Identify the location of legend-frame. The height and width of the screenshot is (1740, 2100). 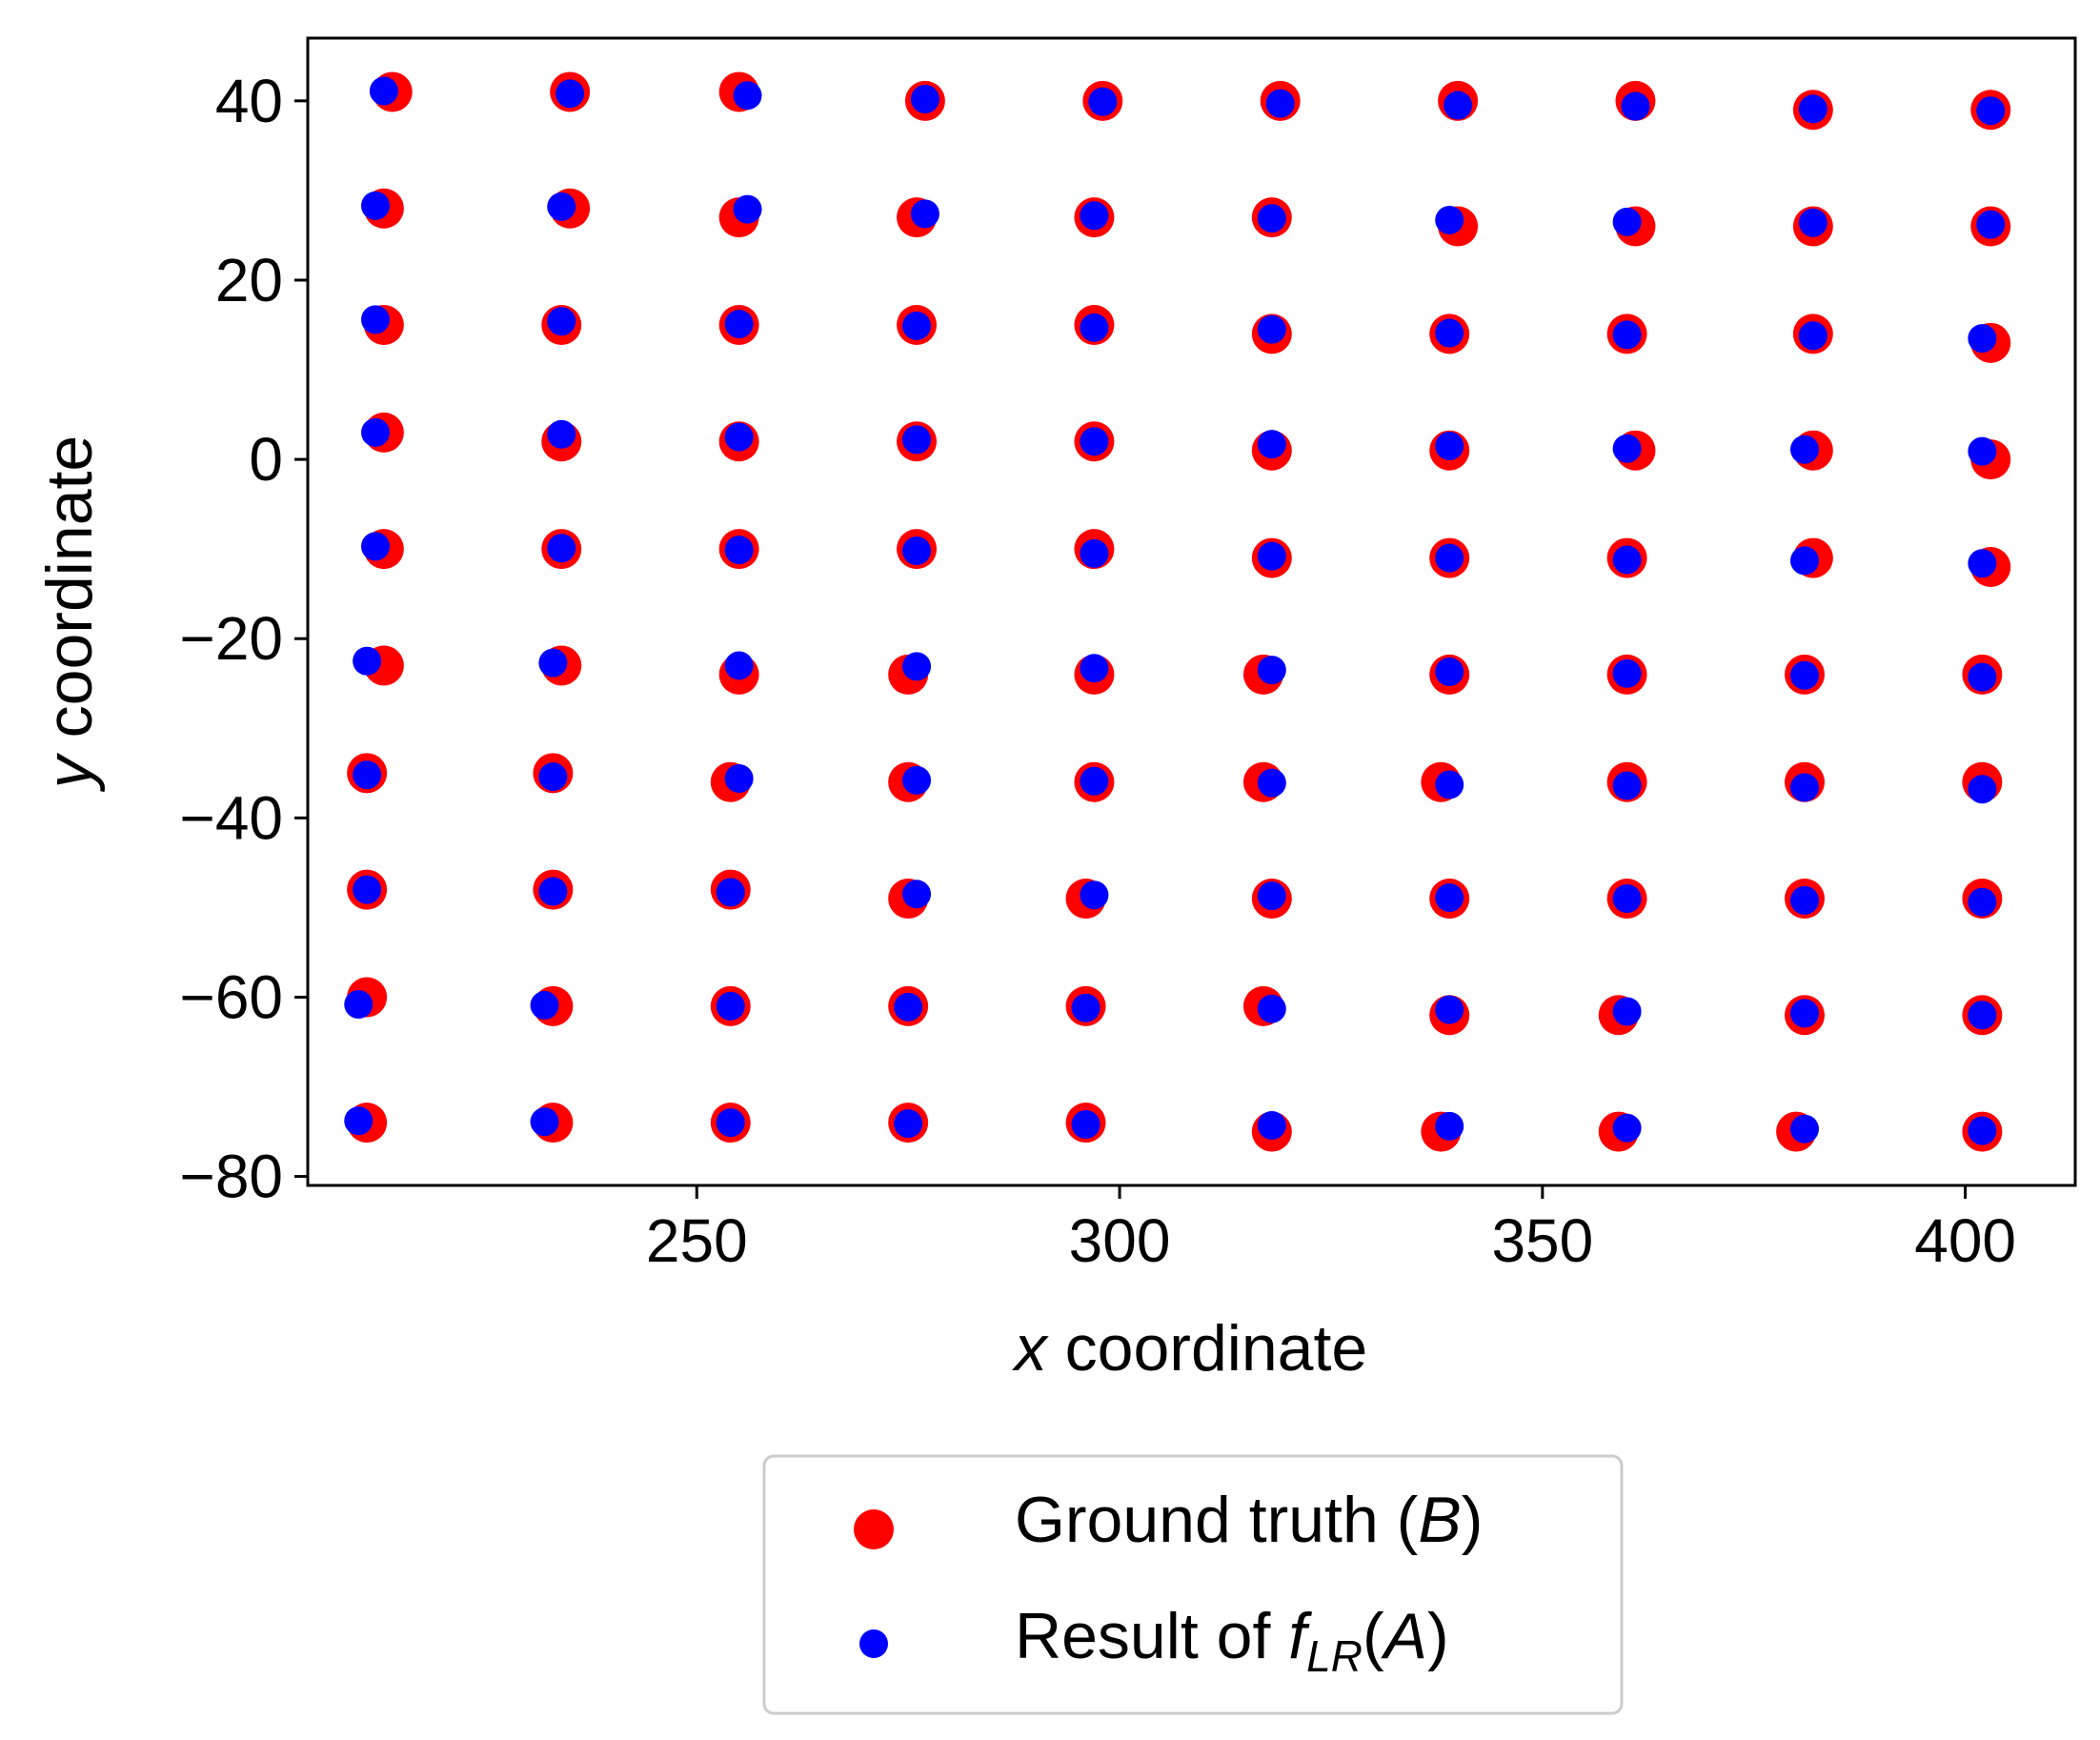
(1193, 1584).